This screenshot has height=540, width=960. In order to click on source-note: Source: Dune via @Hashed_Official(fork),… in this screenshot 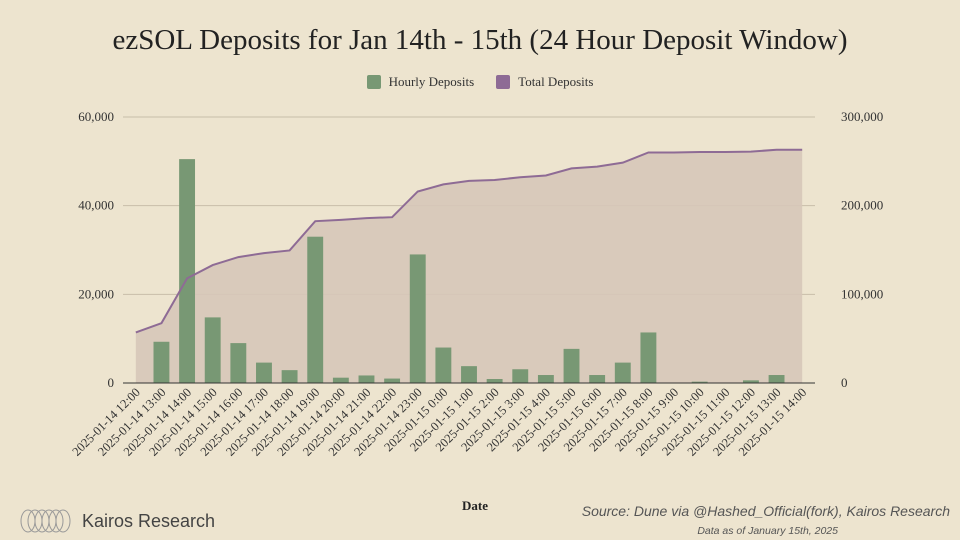, I will do `click(765, 511)`.